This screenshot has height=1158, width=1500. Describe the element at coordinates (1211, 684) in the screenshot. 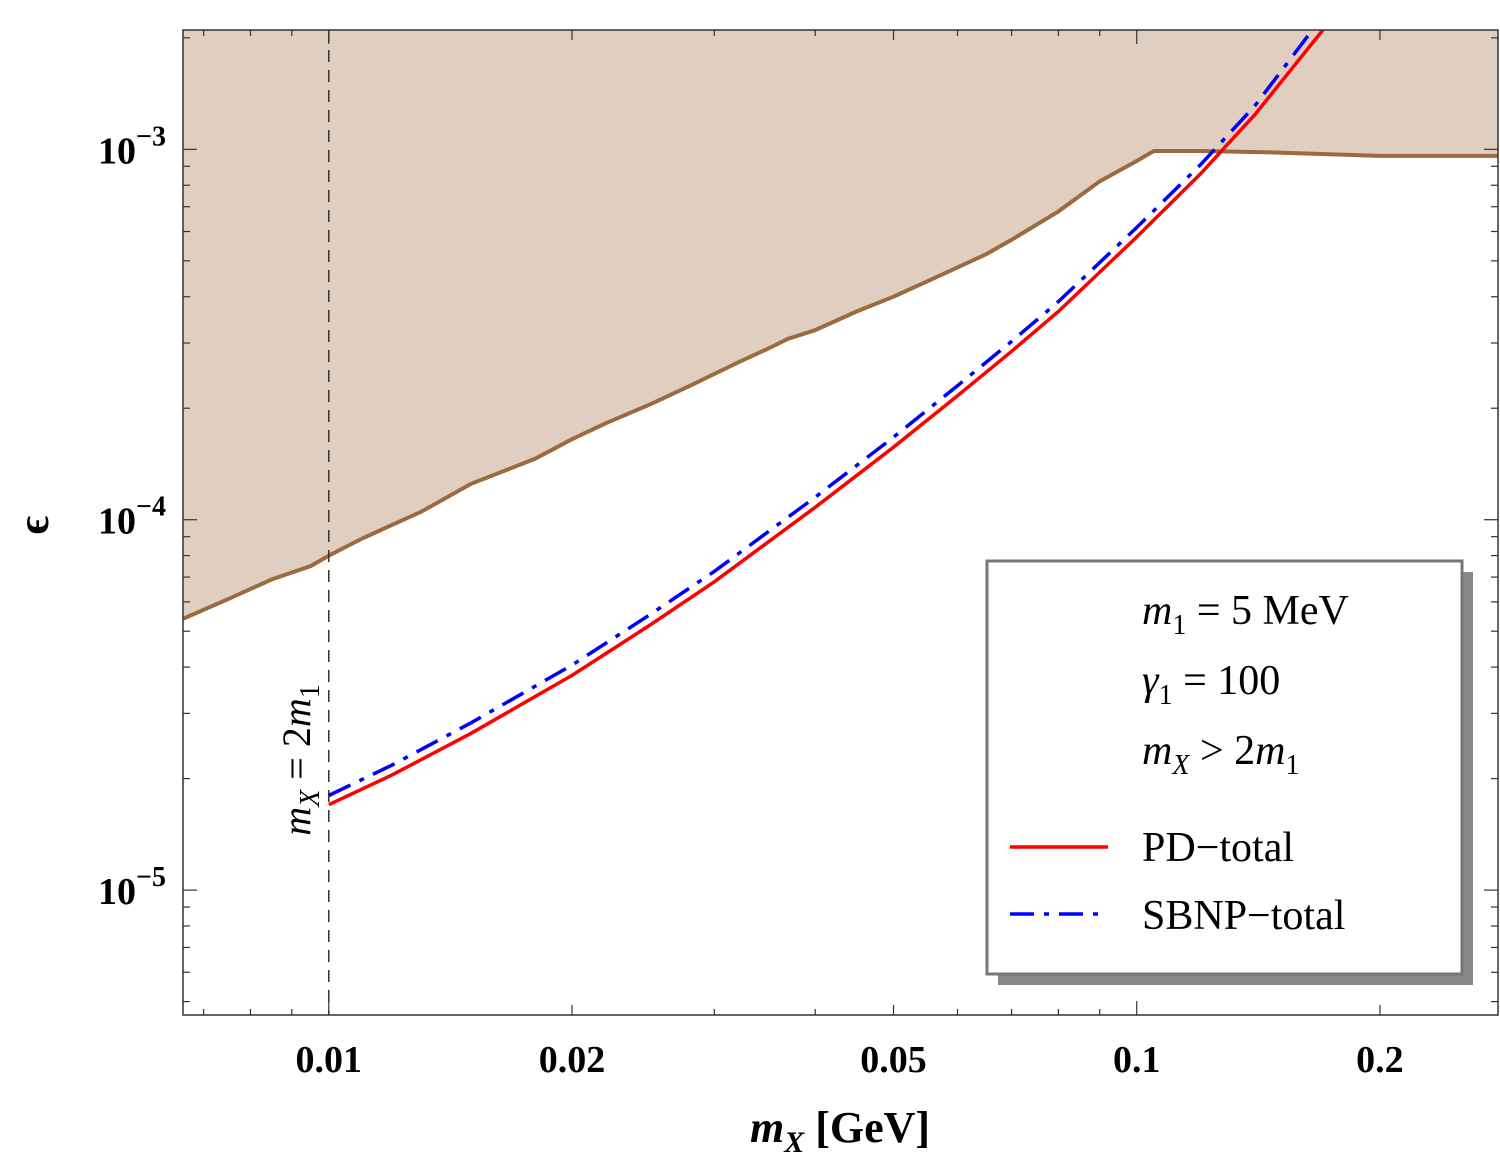

I see `legend-param-gamma: γ1 = 100` at that location.